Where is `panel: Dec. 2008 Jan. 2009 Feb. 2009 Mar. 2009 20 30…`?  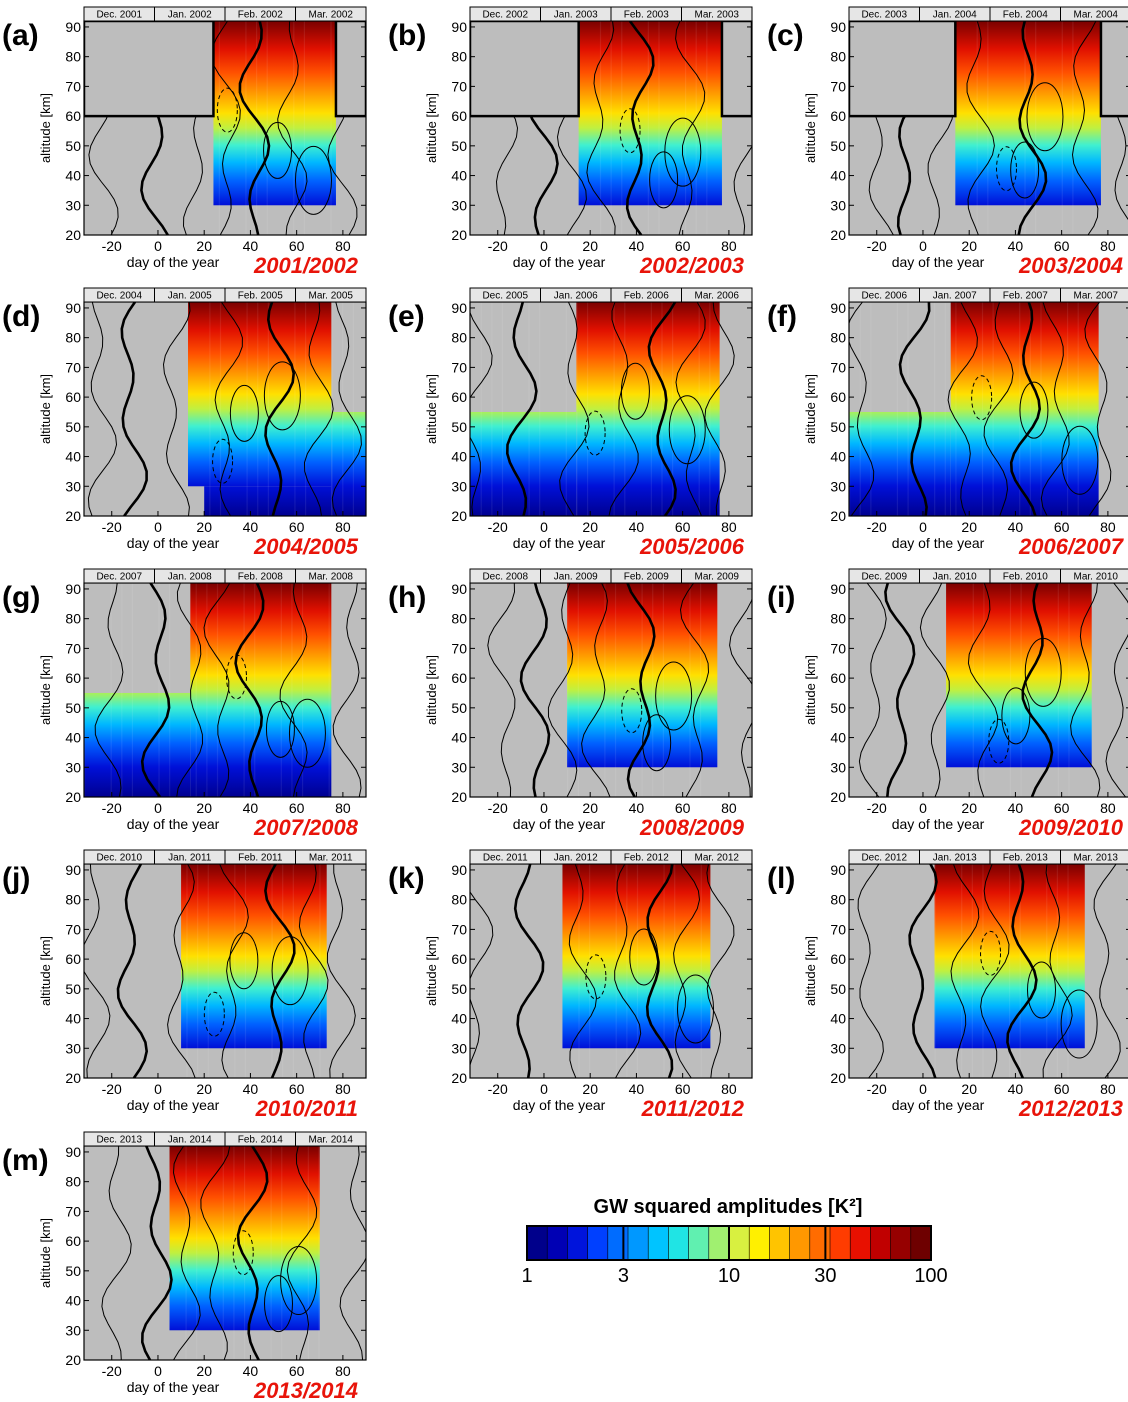
panel: Dec. 2008 Jan. 2009 Feb. 2009 Mar. 2009 20 30… is located at coordinates (570, 704).